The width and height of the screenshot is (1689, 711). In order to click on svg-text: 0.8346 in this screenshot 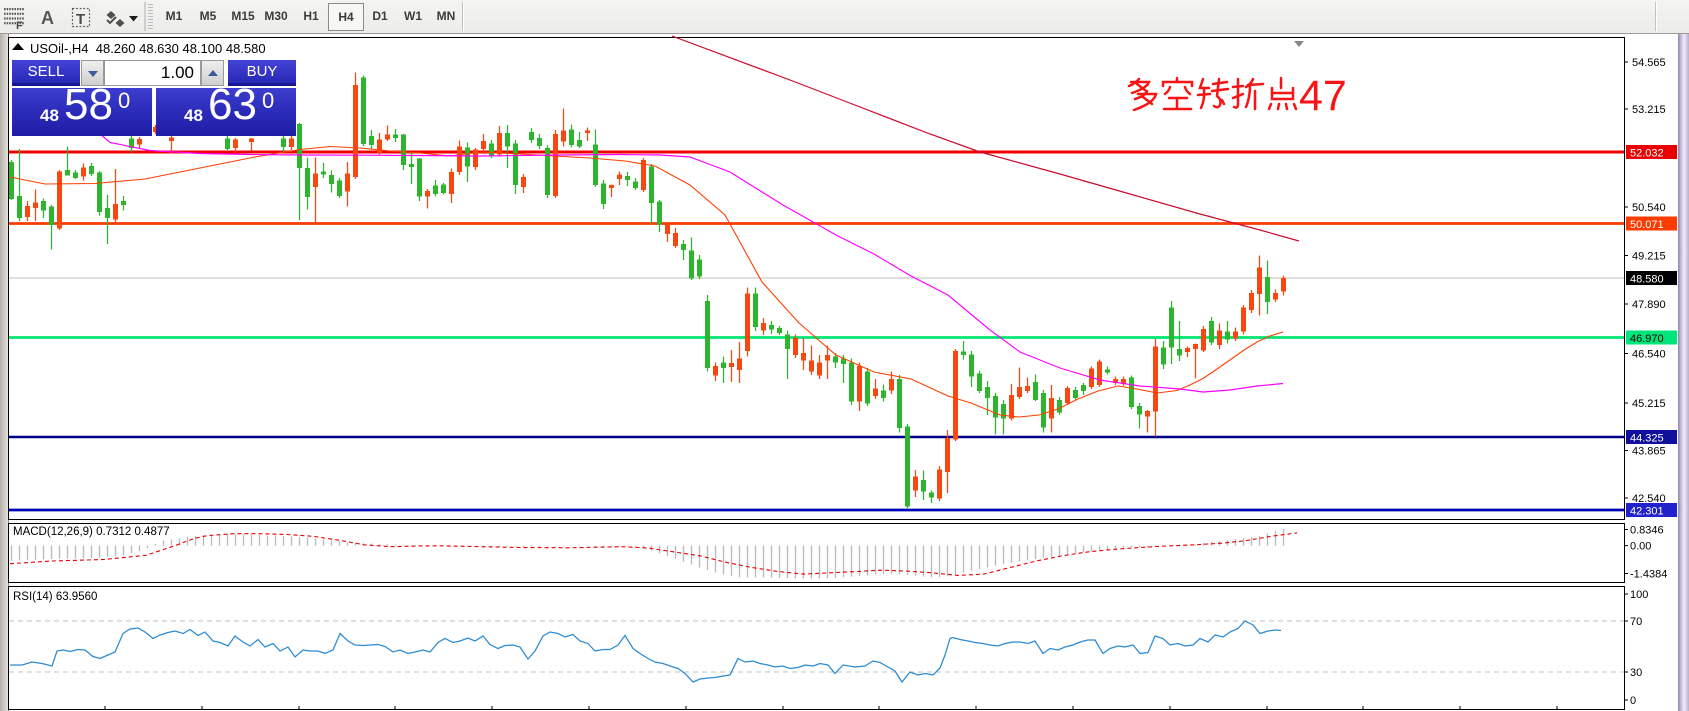, I will do `click(1647, 531)`.